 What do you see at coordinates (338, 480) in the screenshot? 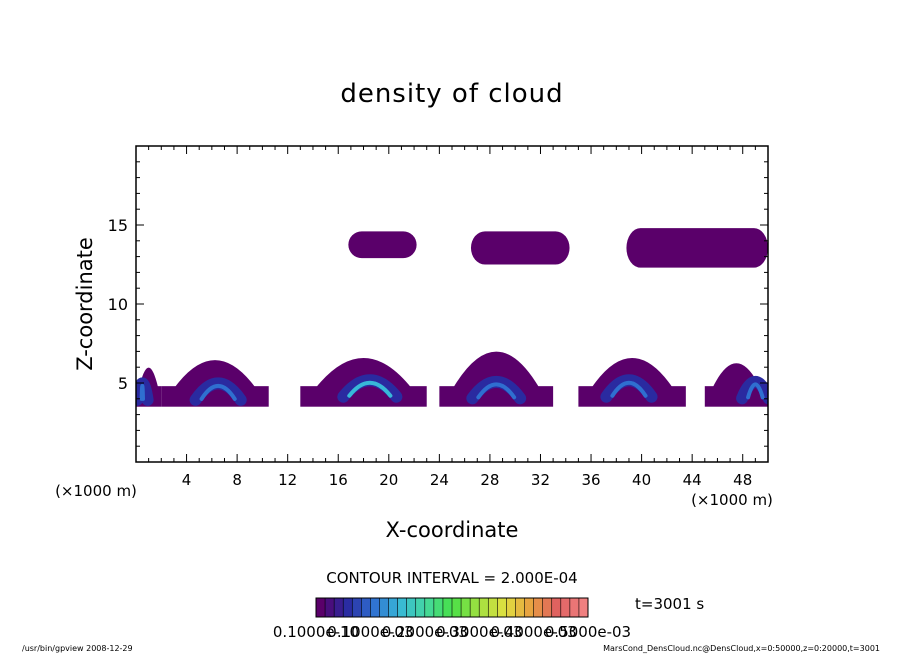
I see `x-tick-label: 16` at bounding box center [338, 480].